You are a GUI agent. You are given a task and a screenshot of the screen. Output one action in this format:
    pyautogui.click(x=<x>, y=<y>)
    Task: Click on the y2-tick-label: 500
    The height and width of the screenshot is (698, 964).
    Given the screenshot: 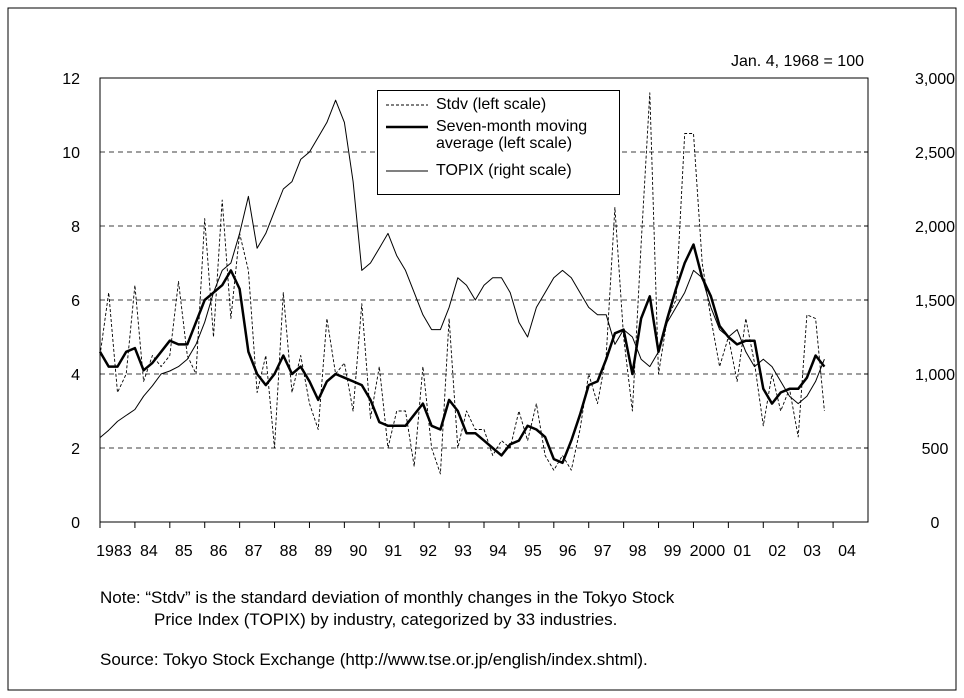 What is the action you would take?
    pyautogui.click(x=935, y=449)
    